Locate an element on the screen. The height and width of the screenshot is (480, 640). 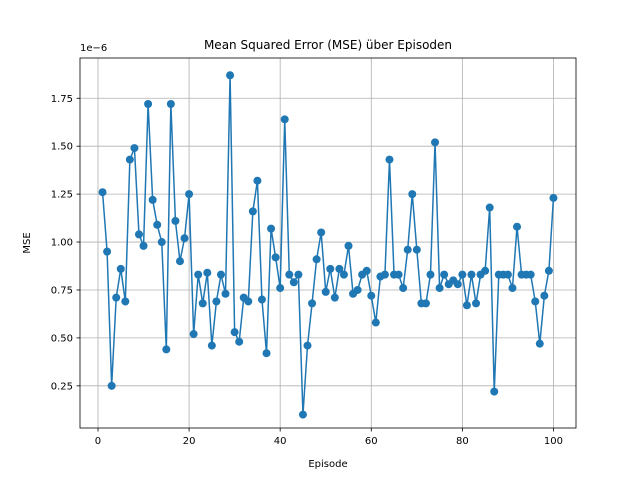
x-tick-label: 60 is located at coordinates (371, 441).